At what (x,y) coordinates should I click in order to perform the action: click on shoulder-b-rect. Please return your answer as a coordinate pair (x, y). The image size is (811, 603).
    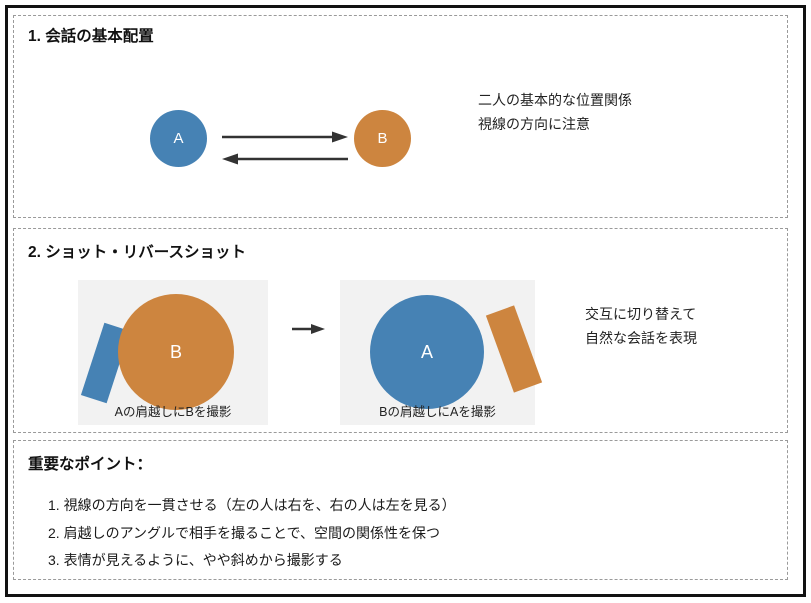
    Looking at the image, I should click on (514, 349).